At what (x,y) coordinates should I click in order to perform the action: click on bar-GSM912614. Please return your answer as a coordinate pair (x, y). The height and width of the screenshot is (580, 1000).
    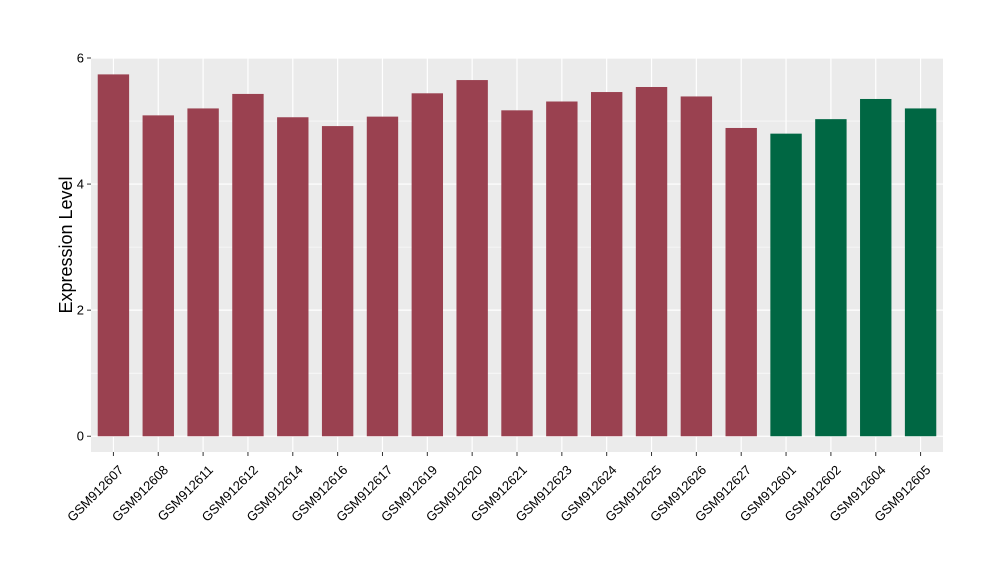
    Looking at the image, I should click on (293, 277).